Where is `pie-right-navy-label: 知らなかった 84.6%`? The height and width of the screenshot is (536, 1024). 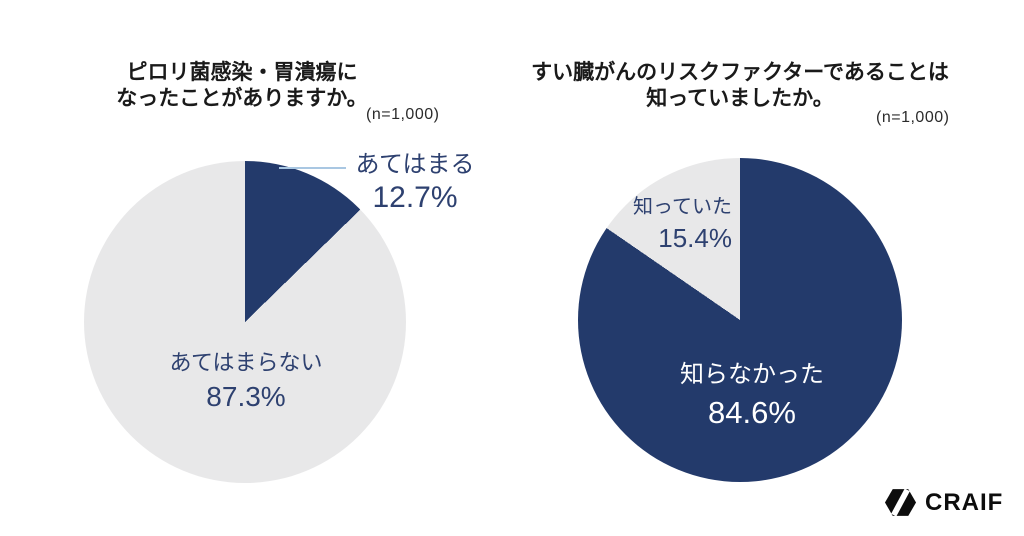 pie-right-navy-label: 知らなかった 84.6% is located at coordinates (752, 395).